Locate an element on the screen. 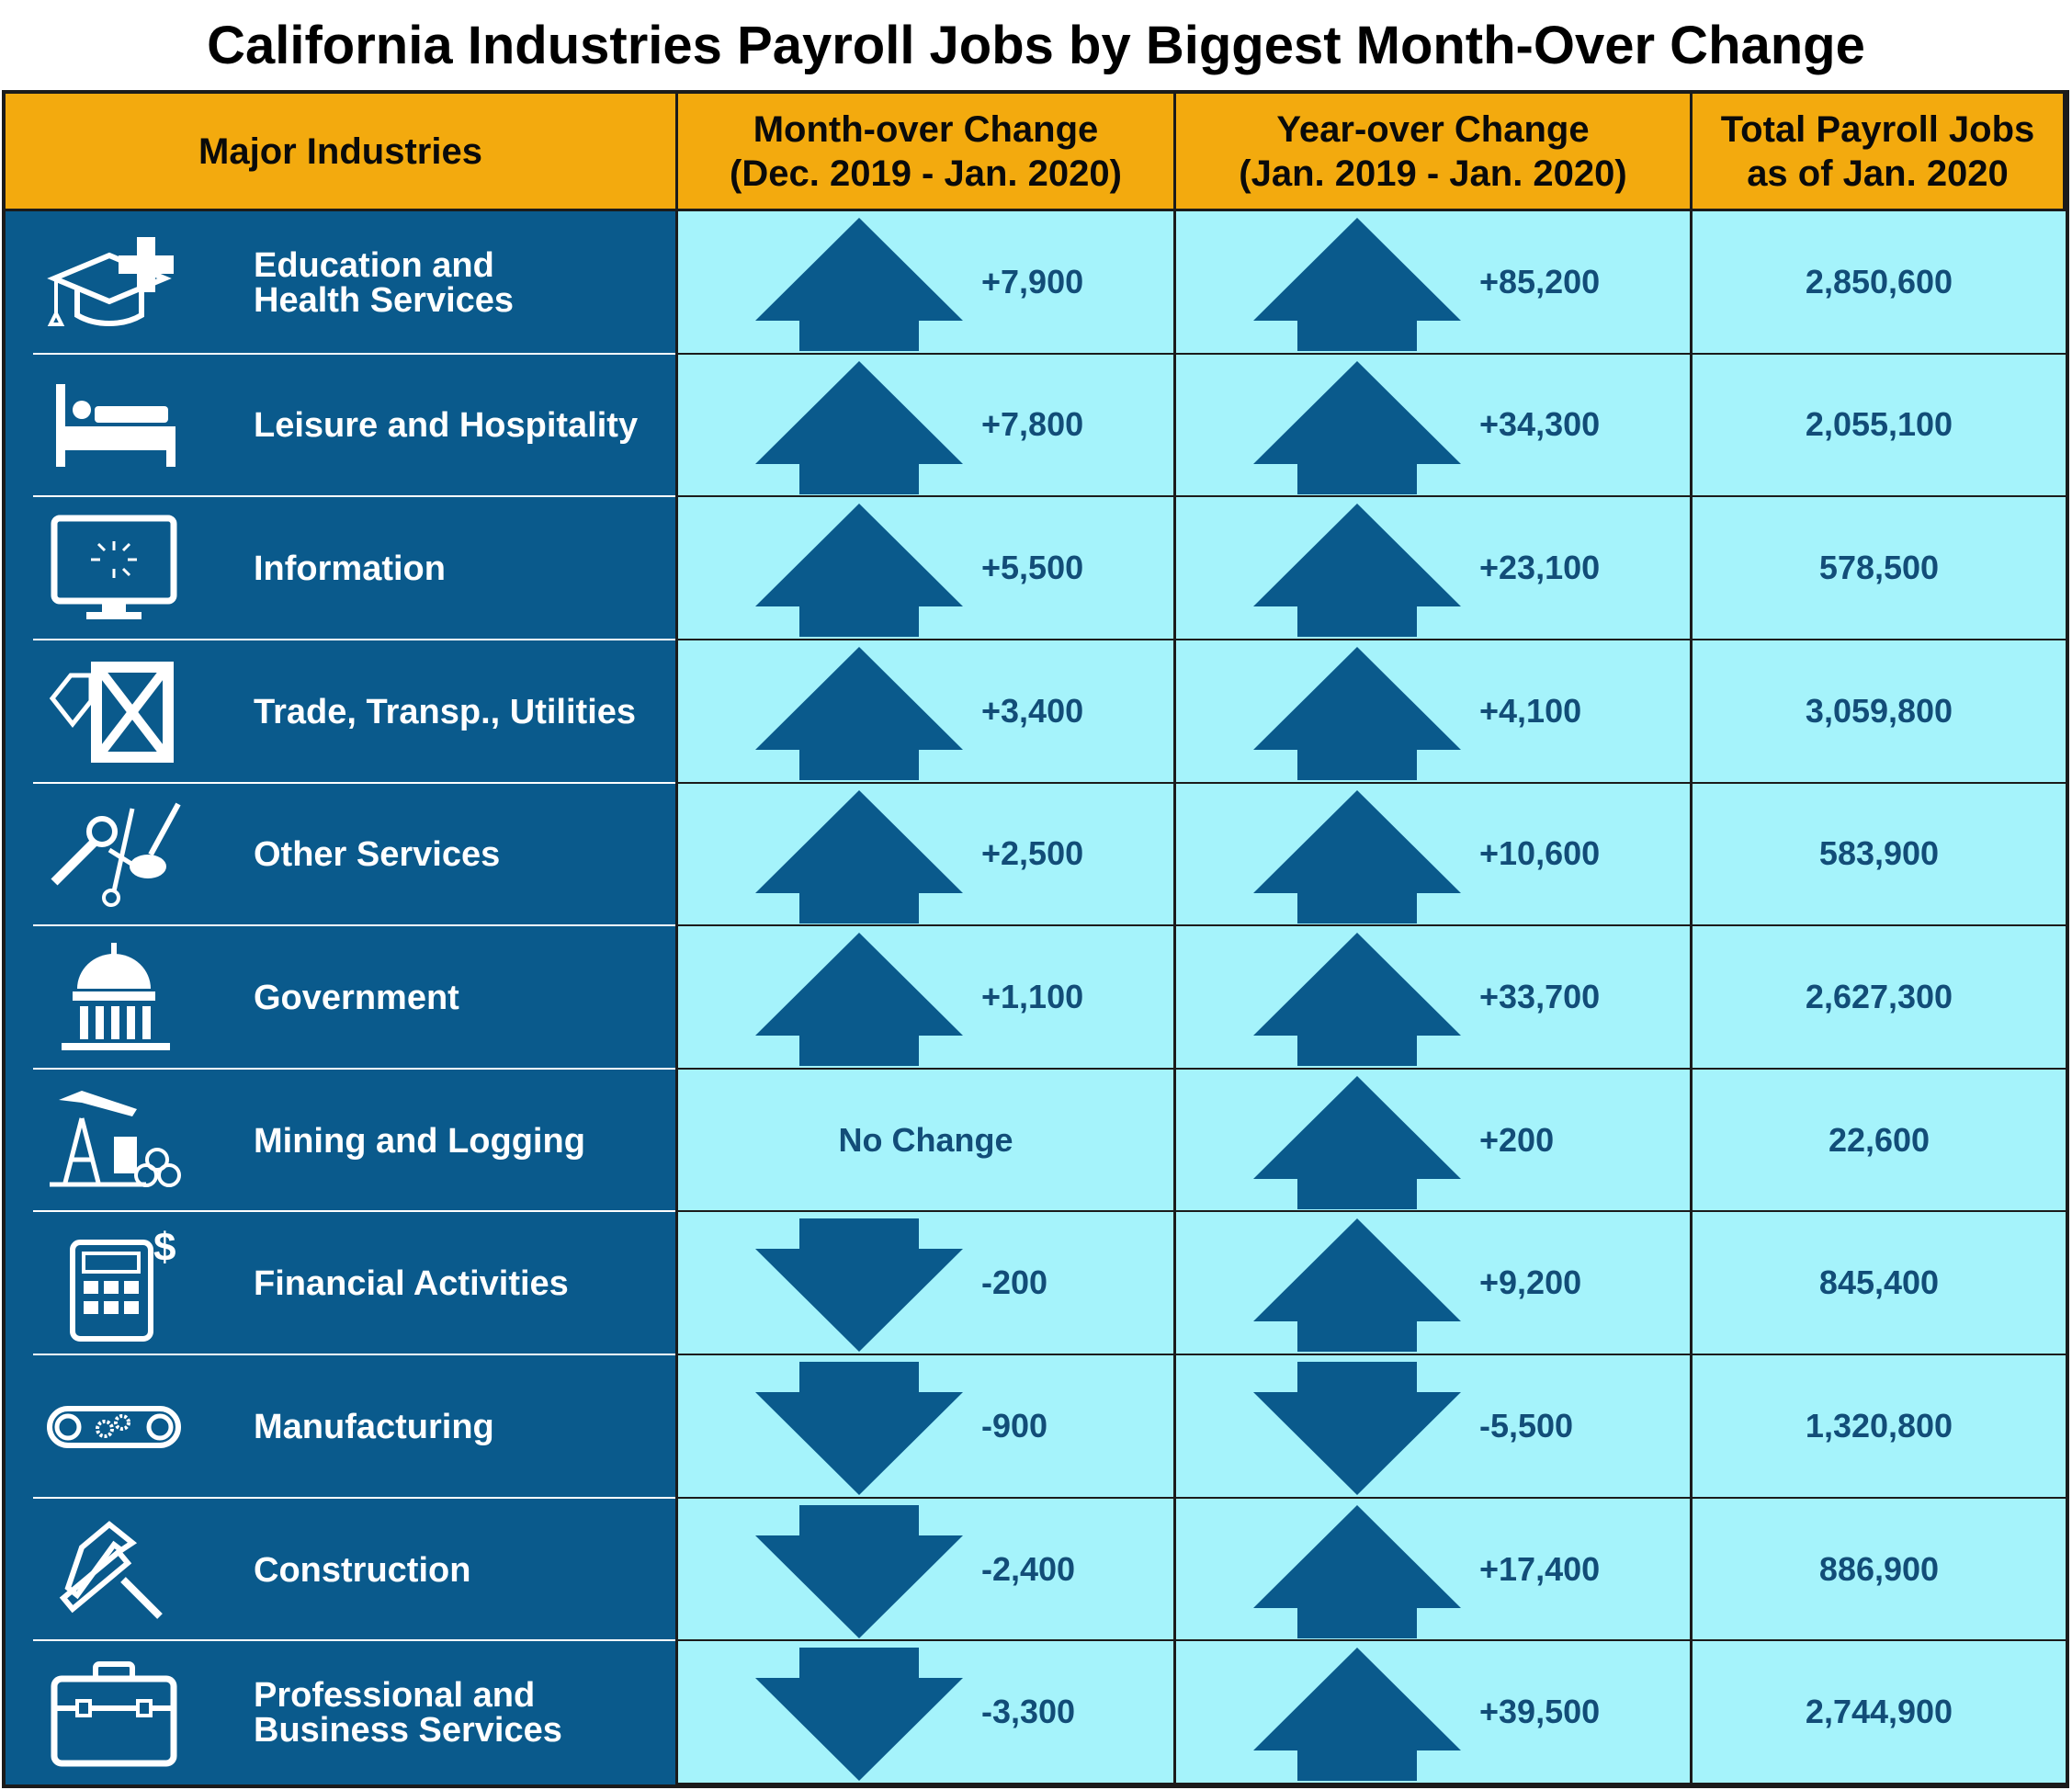 The height and width of the screenshot is (1790, 2072). month-over-change-cell: -200 is located at coordinates (927, 1284).